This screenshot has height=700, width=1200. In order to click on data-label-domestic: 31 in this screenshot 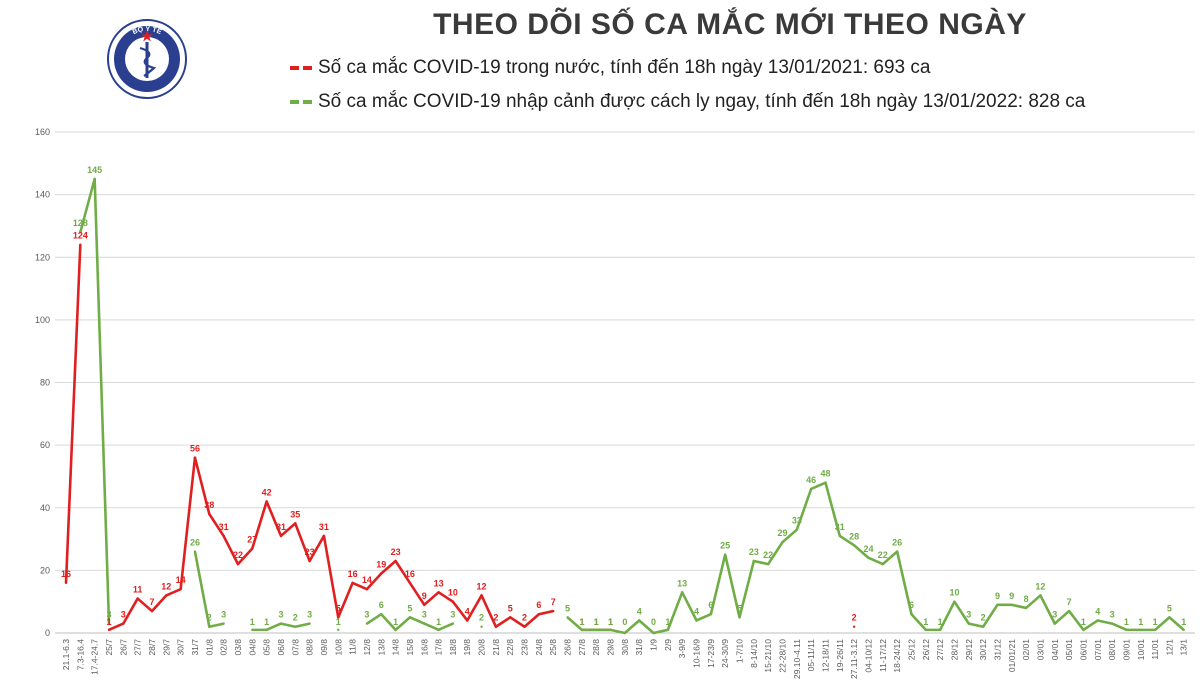, I will do `click(281, 527)`.